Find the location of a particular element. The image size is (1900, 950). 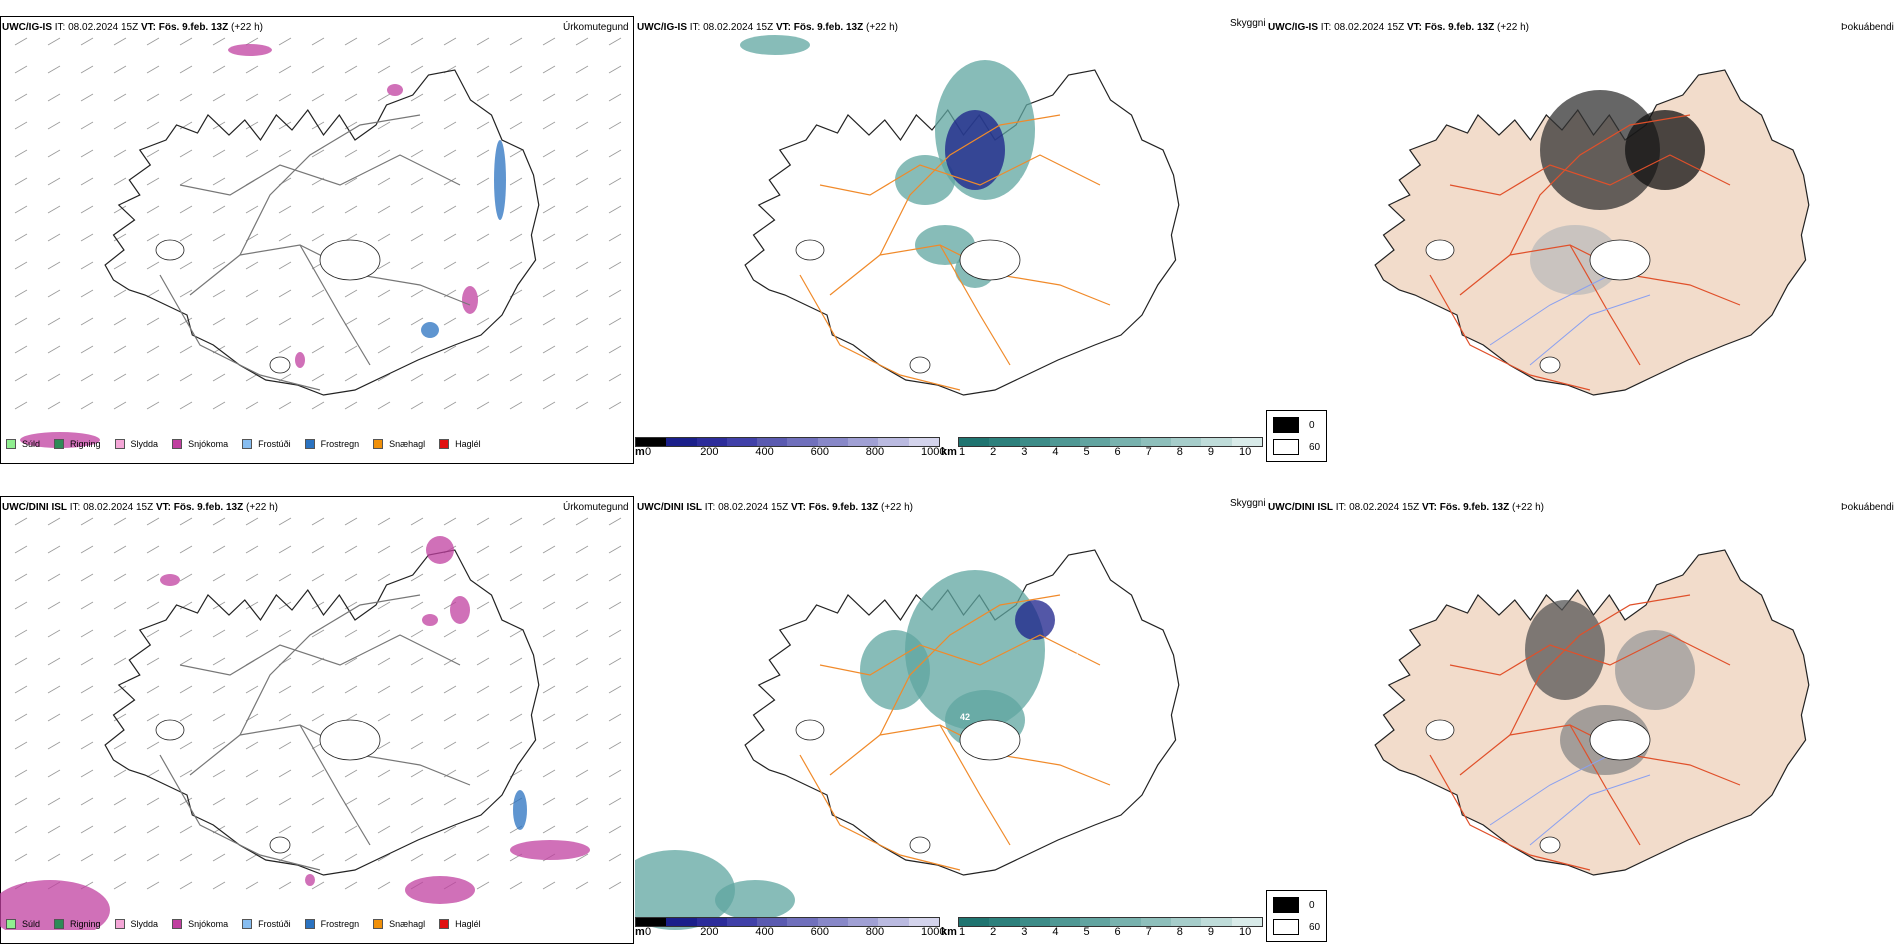

legend-item: Frostregn is located at coordinates (331, 444).